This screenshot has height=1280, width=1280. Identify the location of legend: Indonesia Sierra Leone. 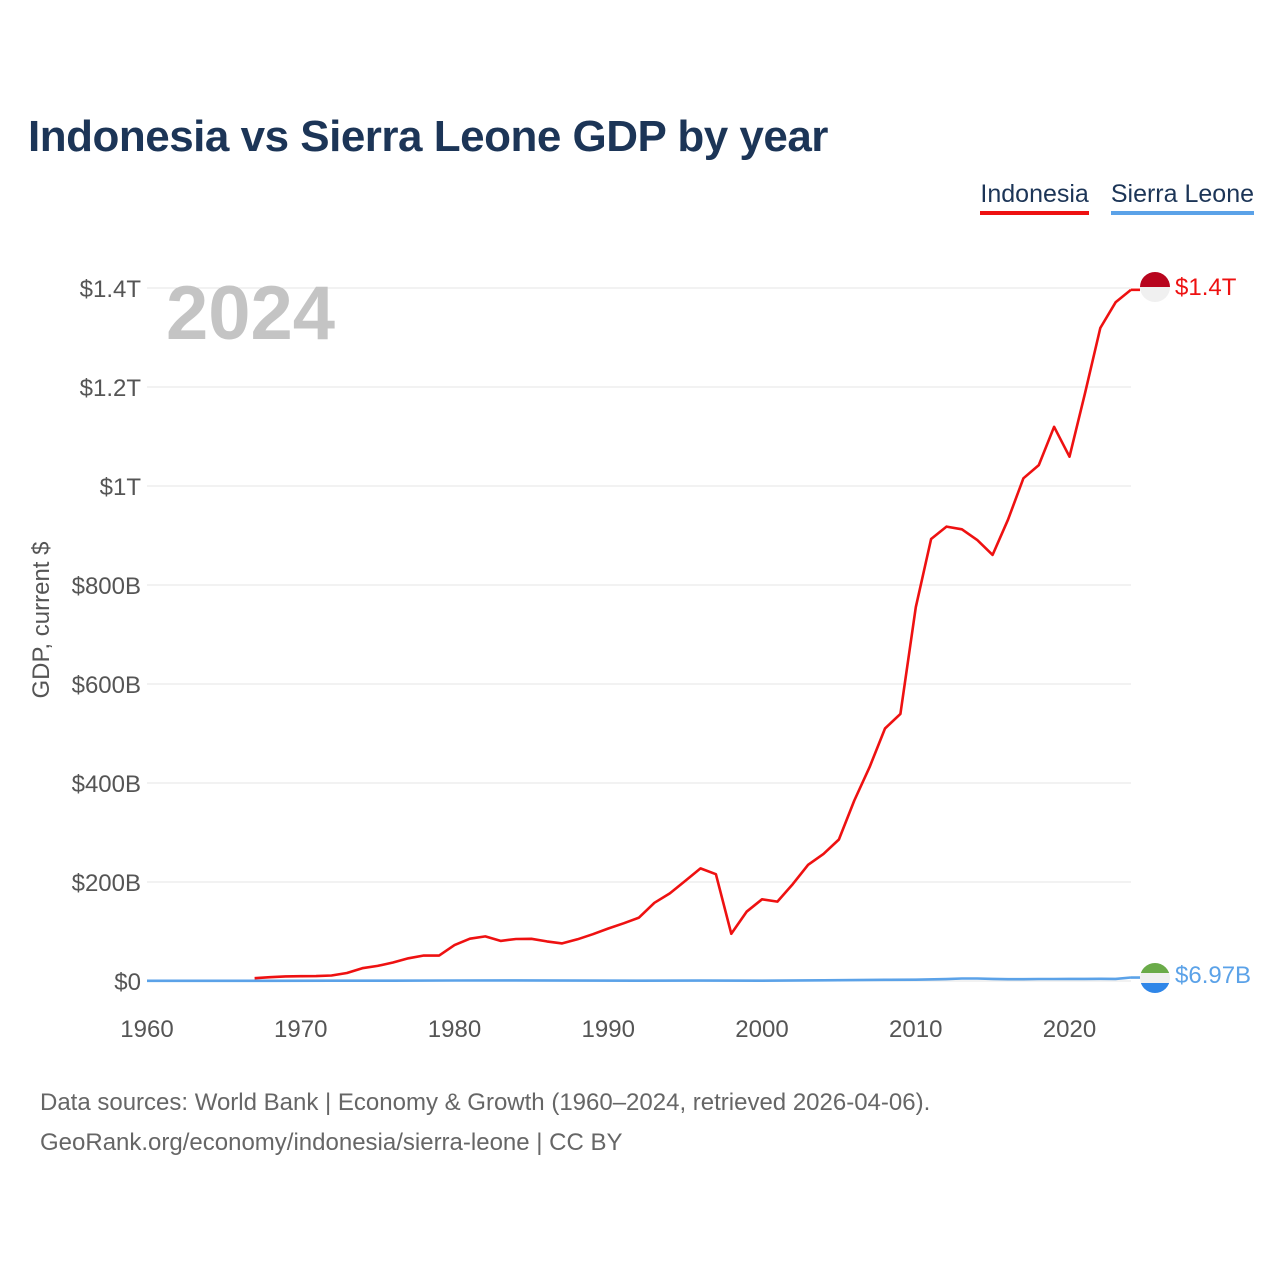
(1117, 197).